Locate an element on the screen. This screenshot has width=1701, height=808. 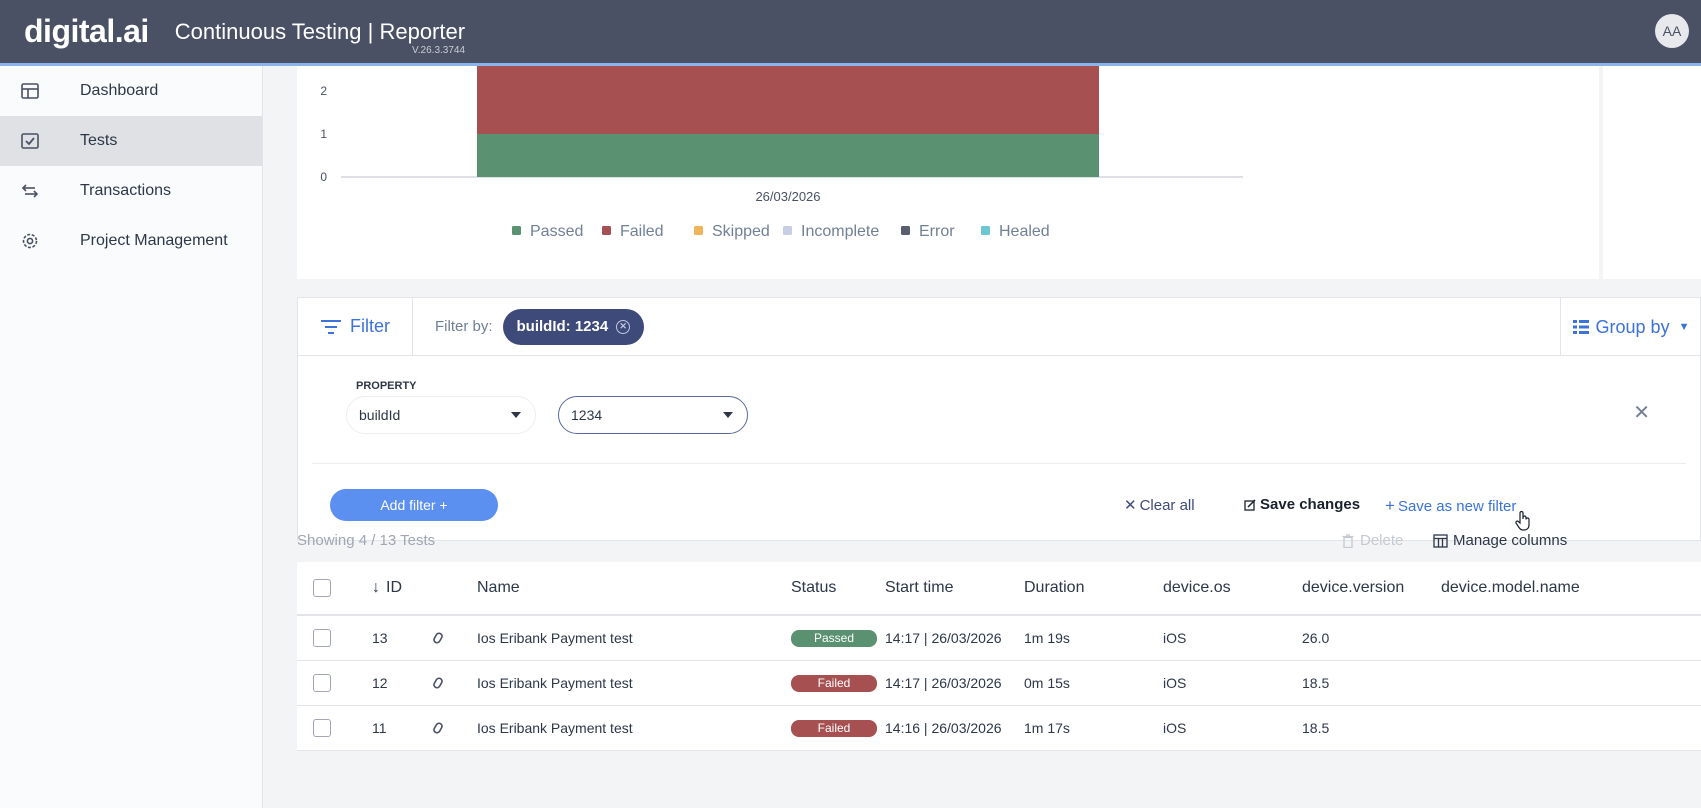
save-changes-button: Save changes is located at coordinates (1302, 504).